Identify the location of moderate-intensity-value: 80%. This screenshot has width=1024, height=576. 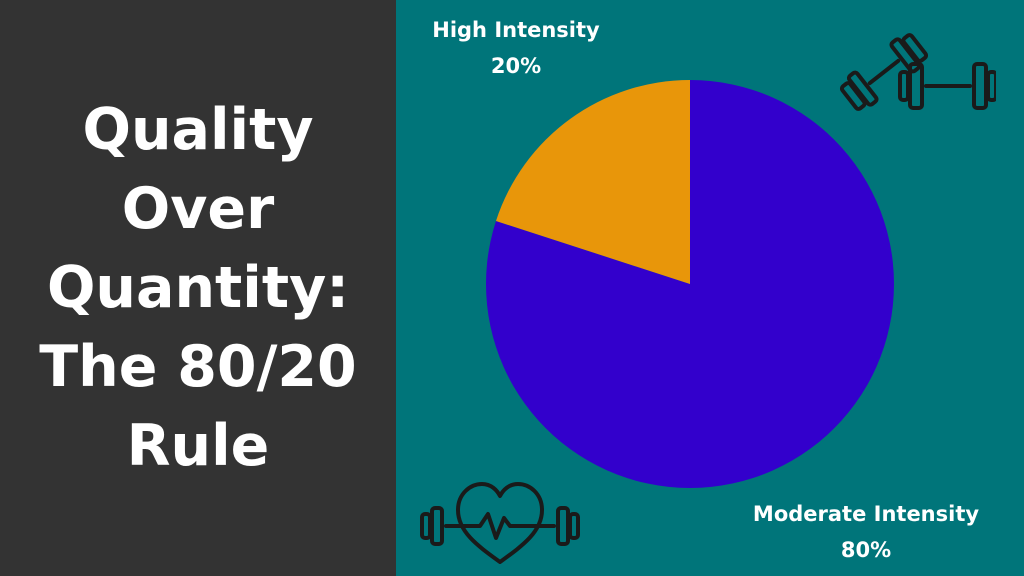
(866, 550).